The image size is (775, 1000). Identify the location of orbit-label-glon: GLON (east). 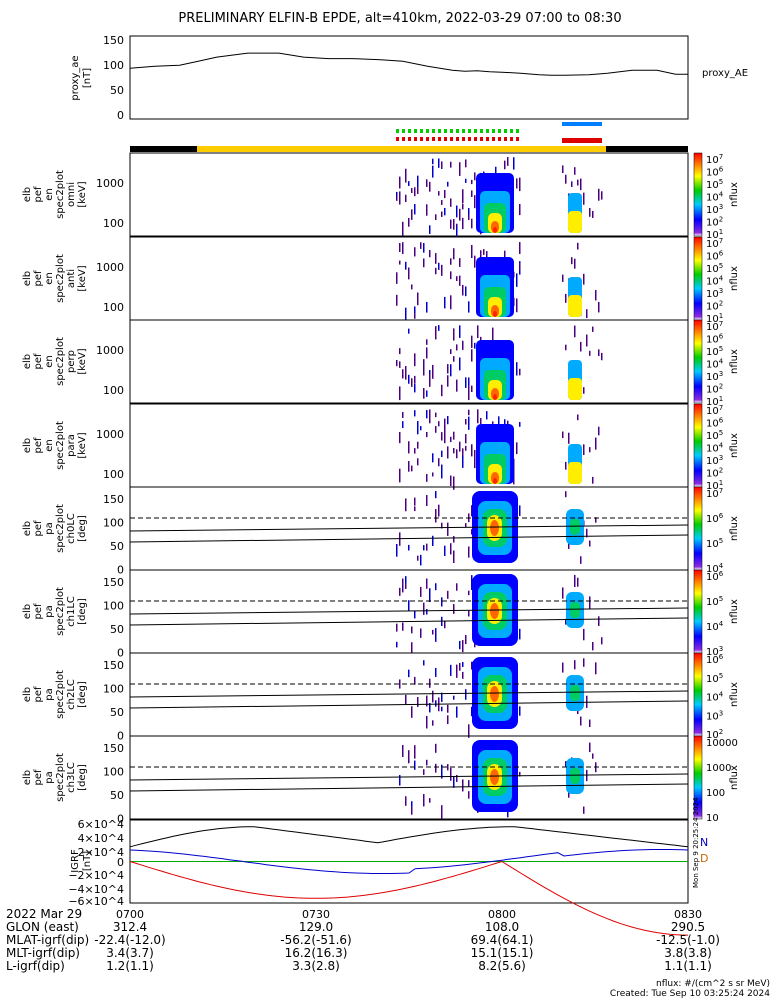
(42, 927).